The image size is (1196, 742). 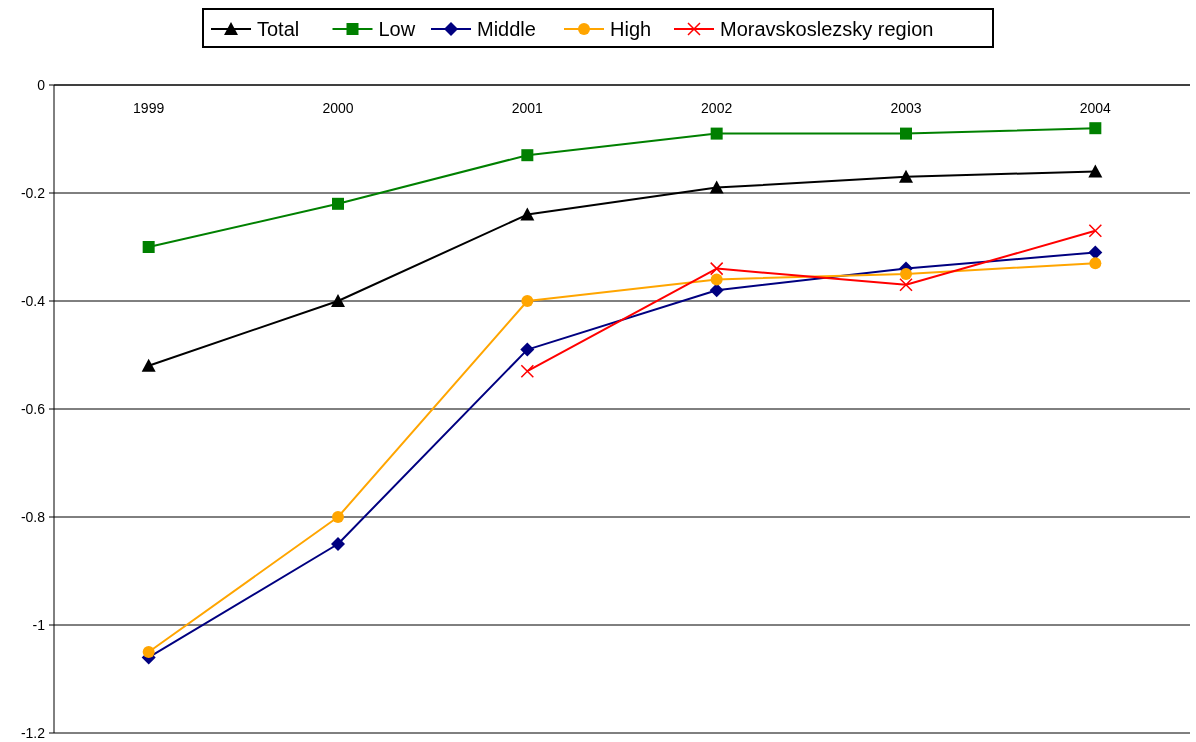 What do you see at coordinates (33, 408) in the screenshot?
I see `y-tick-label: -0.6` at bounding box center [33, 408].